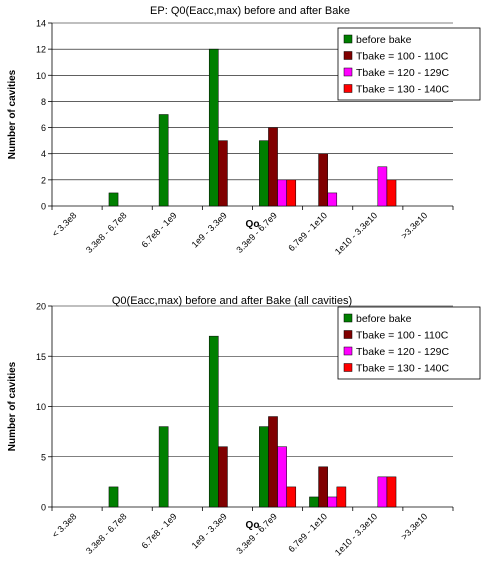 This screenshot has height=587, width=483. I want to click on y-tick-label: 6, so click(43, 128).